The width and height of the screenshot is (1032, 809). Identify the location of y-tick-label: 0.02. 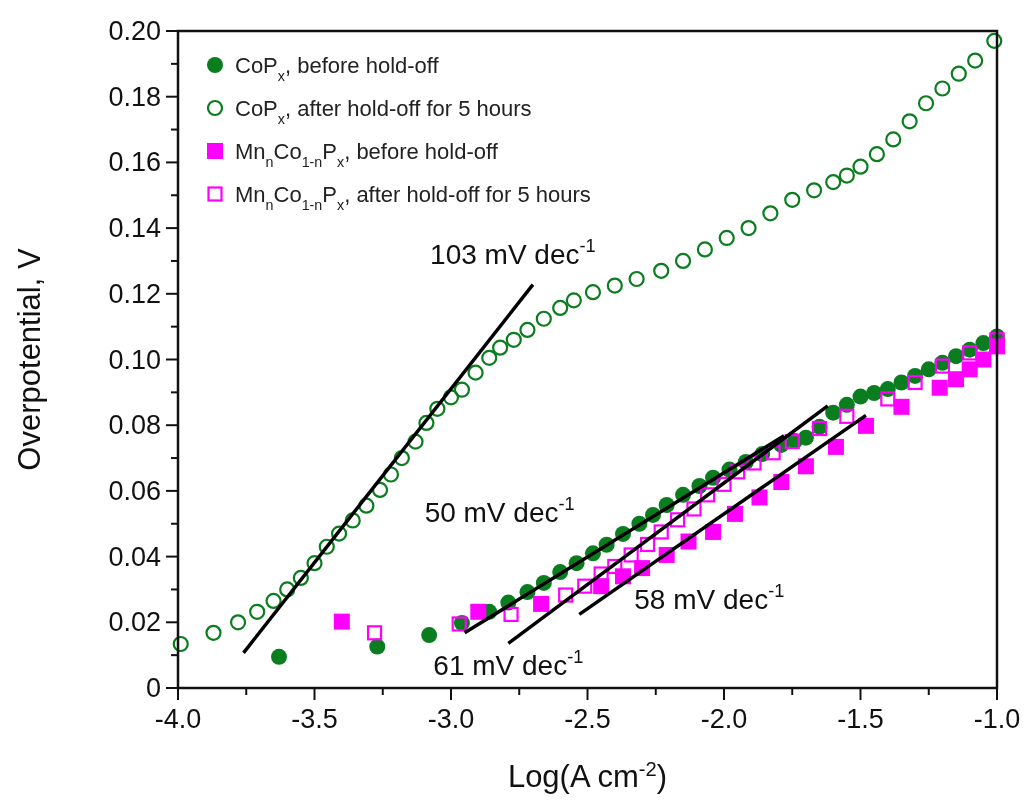
(134, 622).